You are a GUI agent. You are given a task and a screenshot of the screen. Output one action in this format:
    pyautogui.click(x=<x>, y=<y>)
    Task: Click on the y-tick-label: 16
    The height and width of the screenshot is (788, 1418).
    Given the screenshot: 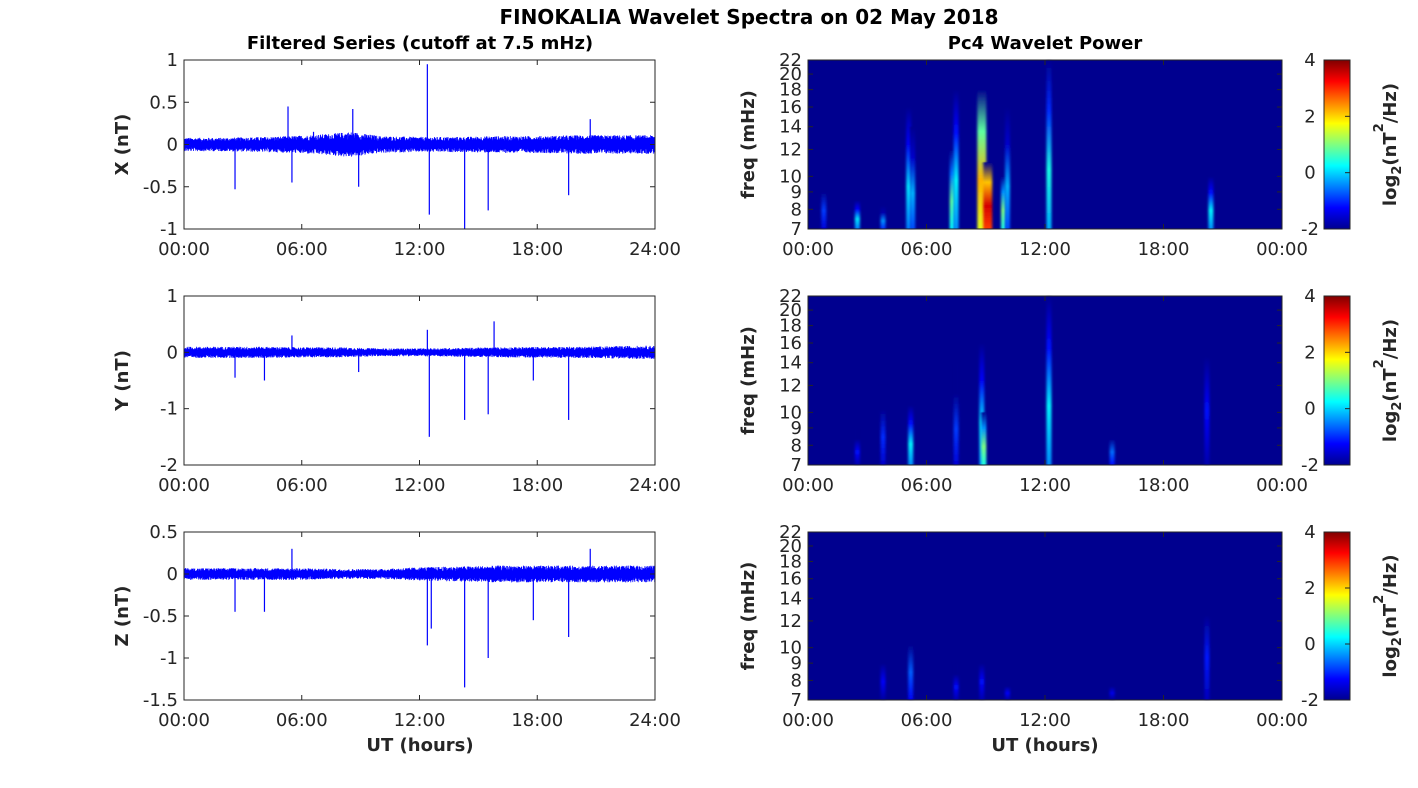 What is the action you would take?
    pyautogui.click(x=790, y=579)
    